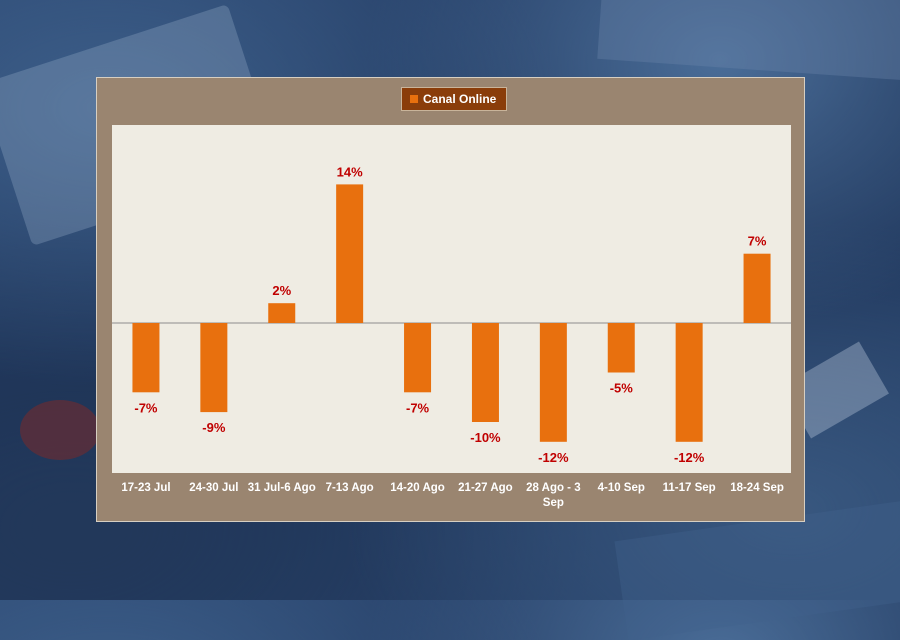  What do you see at coordinates (460, 99) in the screenshot?
I see `legend-label: Canal Online` at bounding box center [460, 99].